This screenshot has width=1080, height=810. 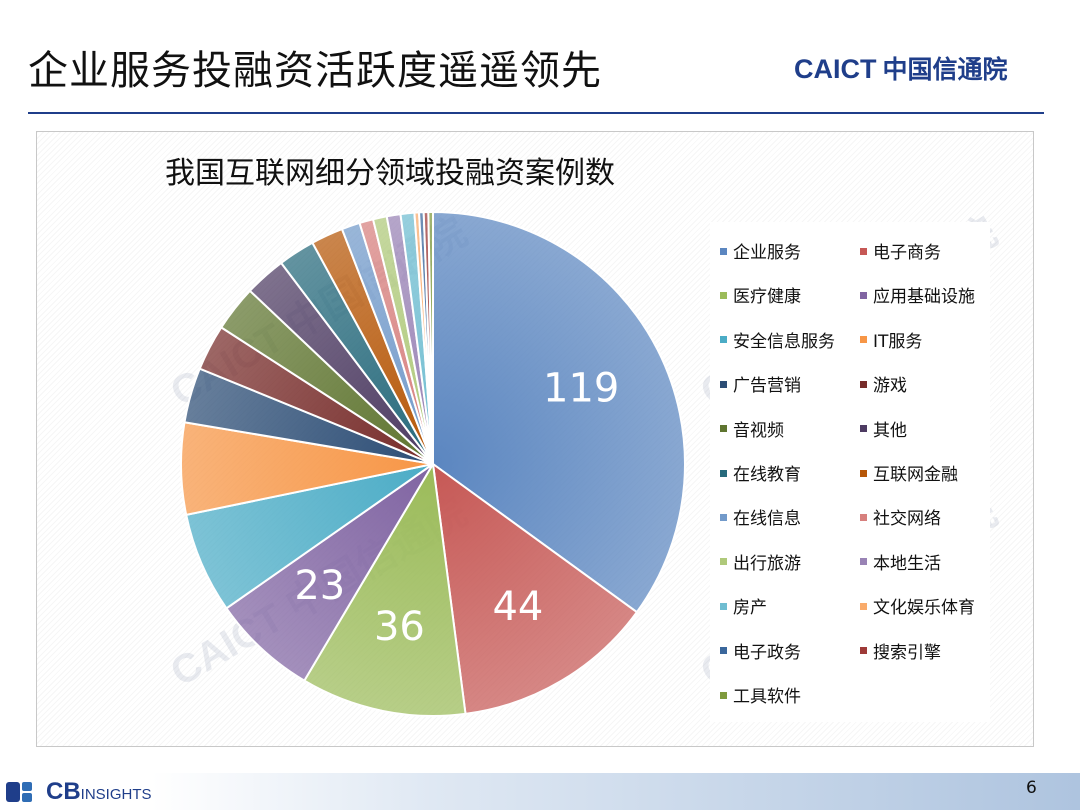 I want to click on legend-item: 企业服务, so click(x=760, y=250).